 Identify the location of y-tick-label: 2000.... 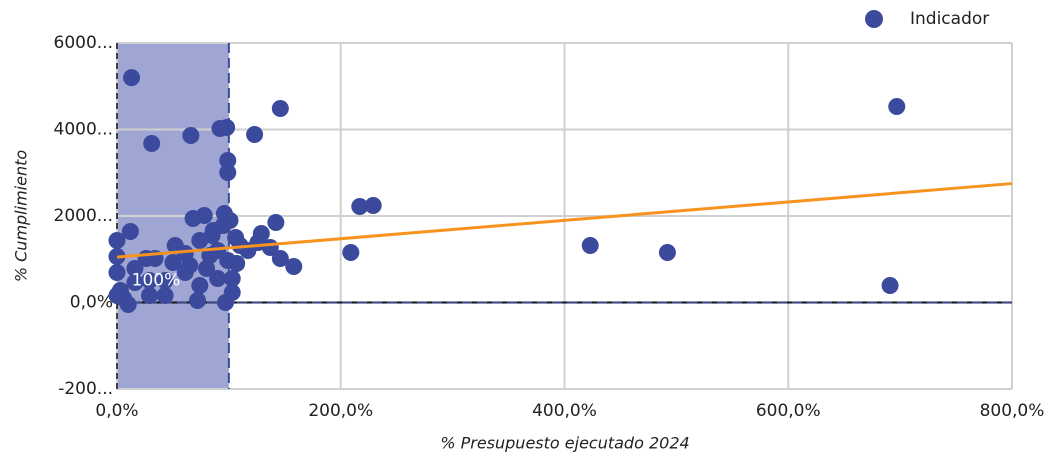
(83, 216).